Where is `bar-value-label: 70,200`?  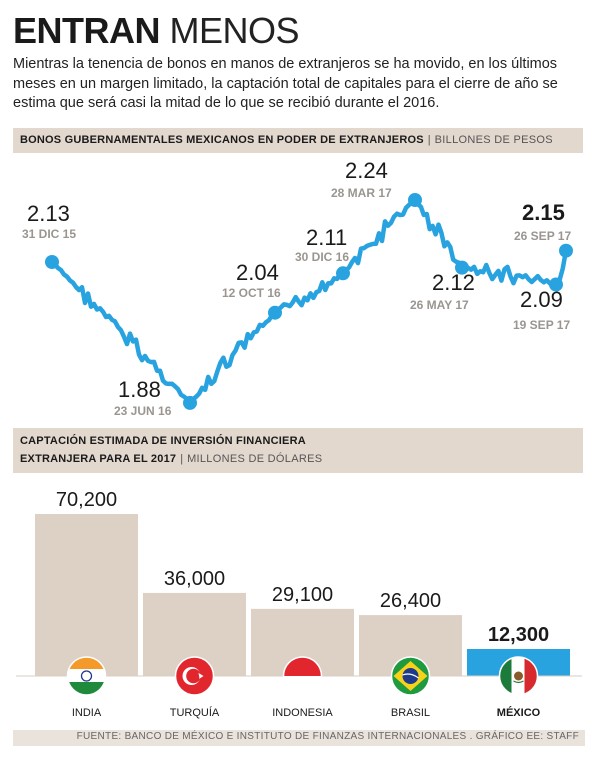
bar-value-label: 70,200 is located at coordinates (86, 500).